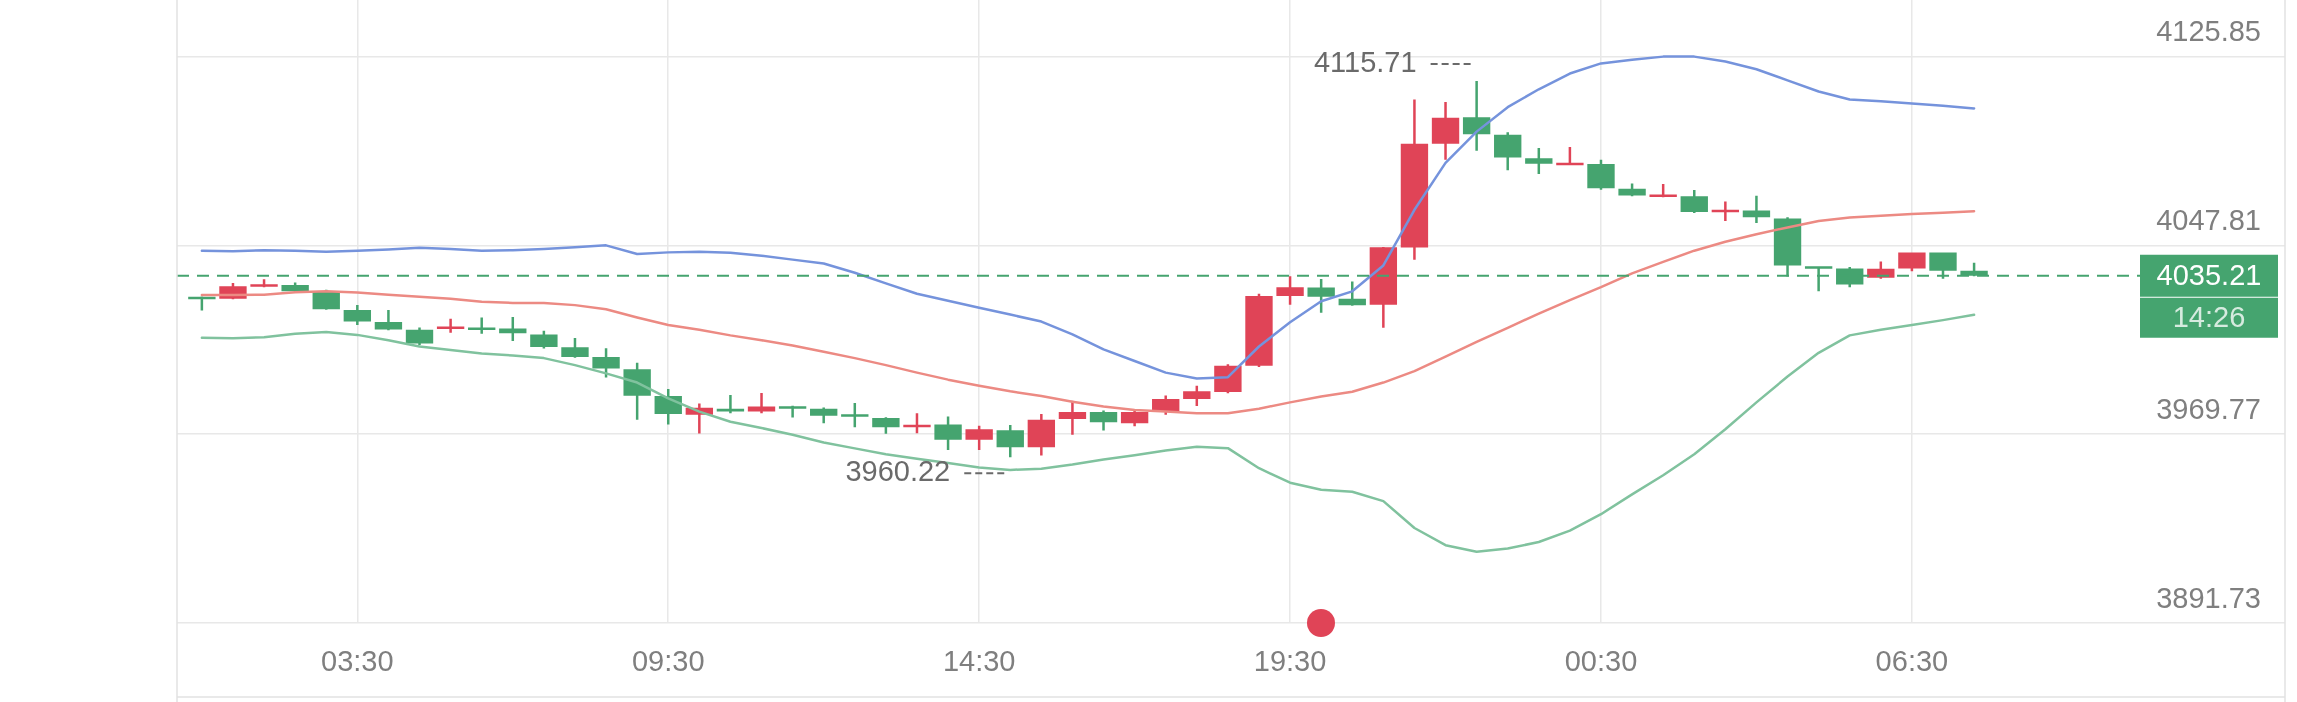 The image size is (2297, 702). I want to click on annotation: 3960.22, so click(898, 471).